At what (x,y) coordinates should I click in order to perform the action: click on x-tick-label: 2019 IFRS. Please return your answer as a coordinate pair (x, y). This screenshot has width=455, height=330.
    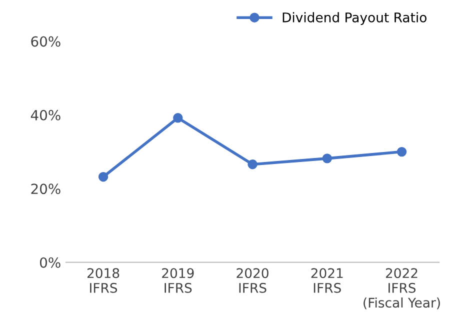
    Looking at the image, I should click on (178, 280).